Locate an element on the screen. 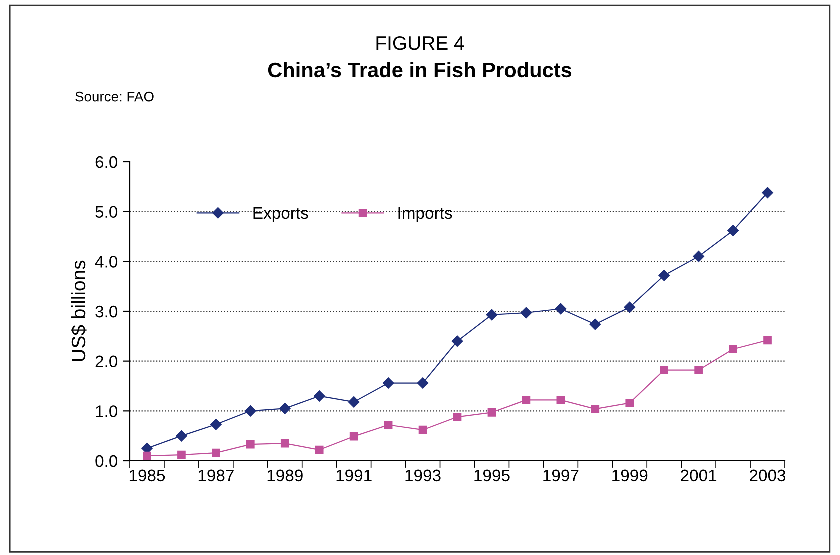  y-axis-title: US$ billions is located at coordinates (79, 311).